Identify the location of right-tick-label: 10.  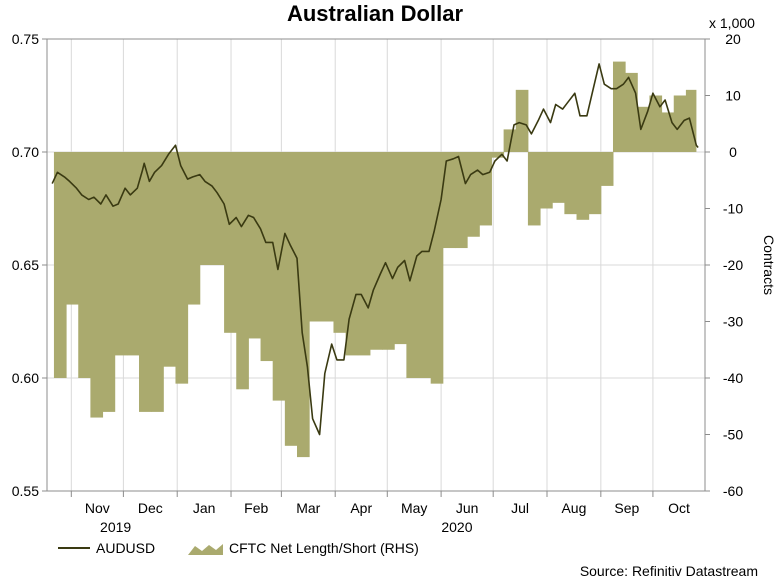
(733, 96).